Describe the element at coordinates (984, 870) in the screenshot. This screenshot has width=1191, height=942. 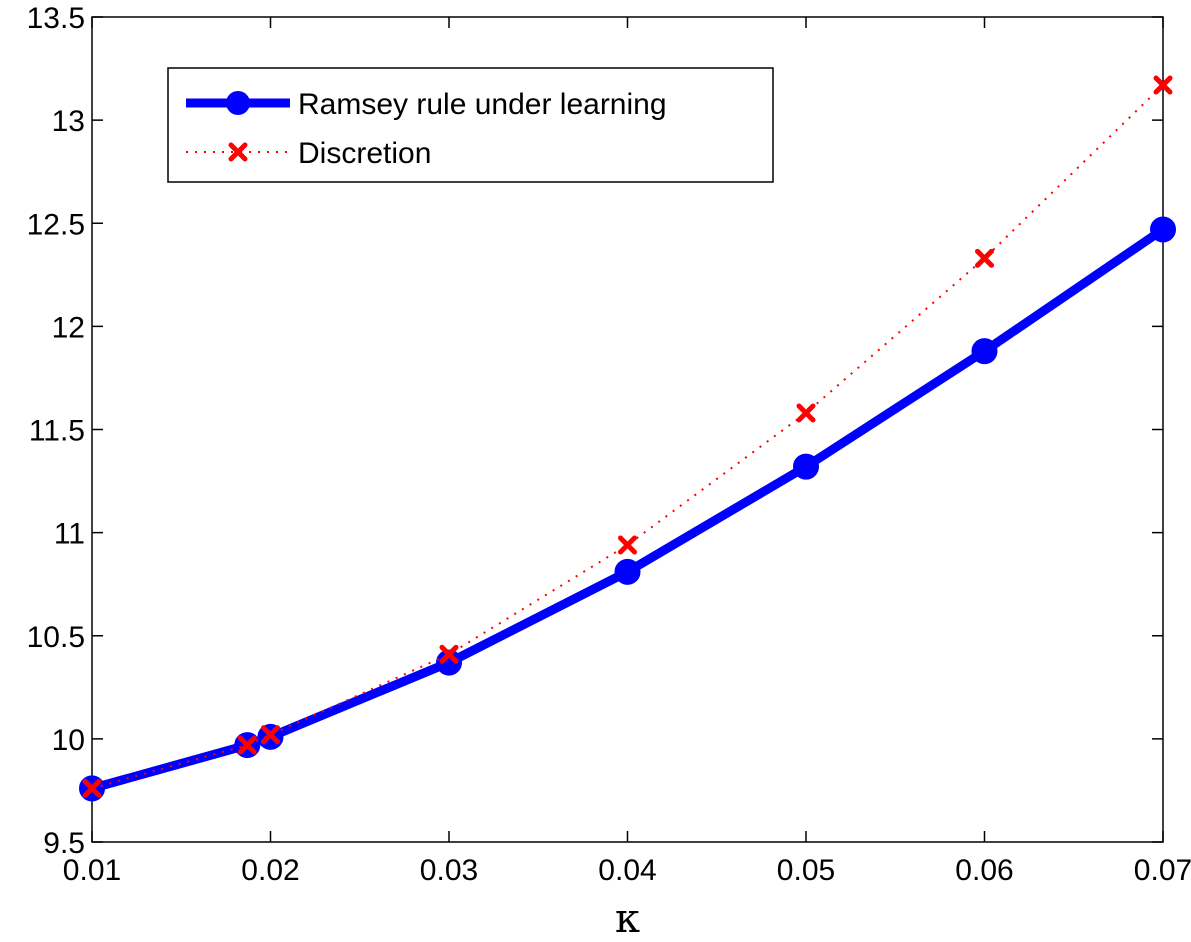
I see `x-tick-label: 0.06` at that location.